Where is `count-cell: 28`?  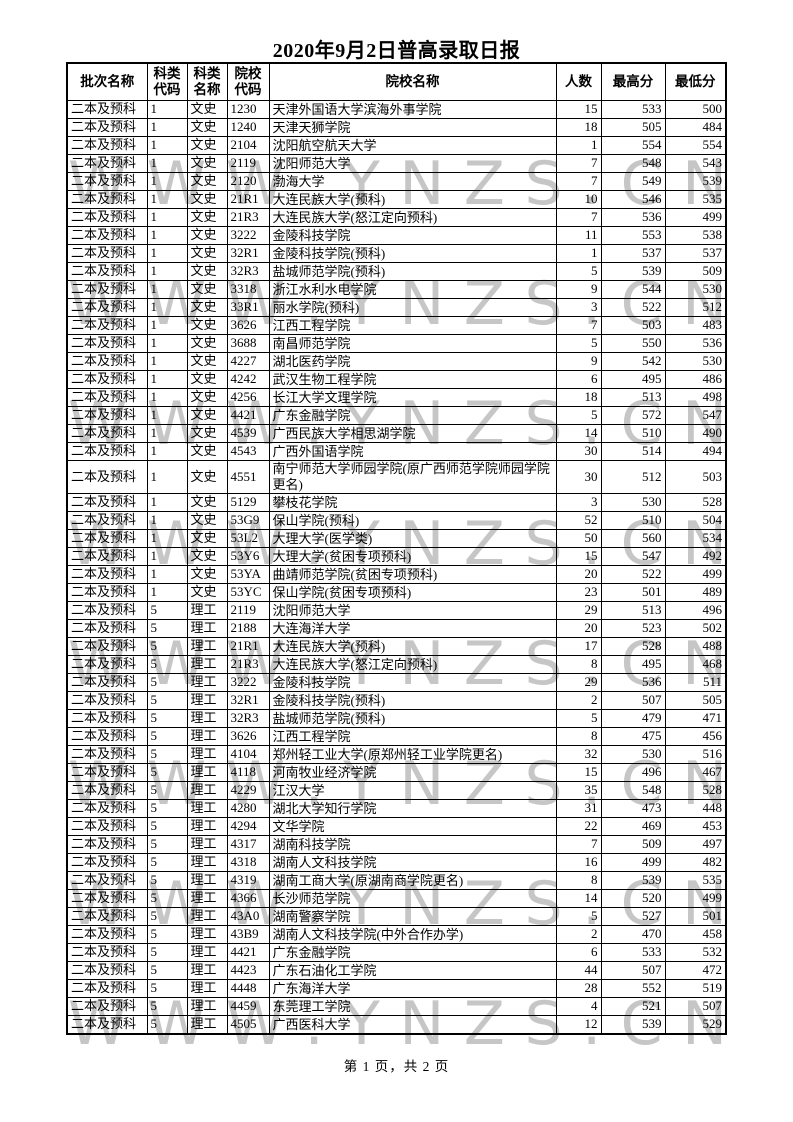 count-cell: 28 is located at coordinates (578, 988).